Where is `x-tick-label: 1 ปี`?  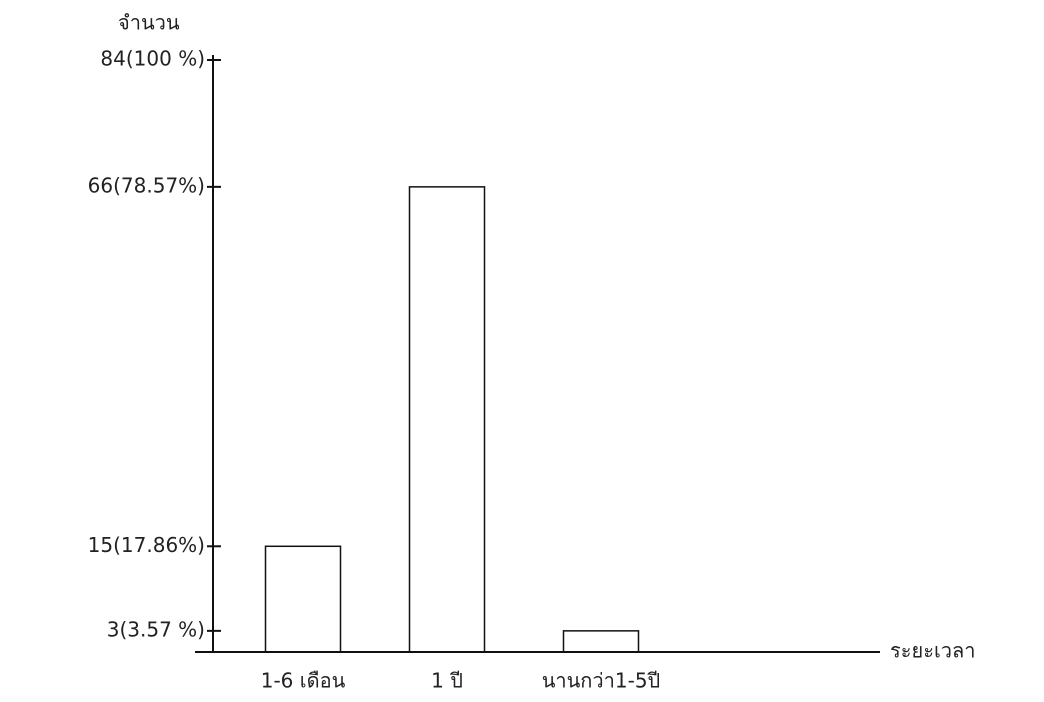
x-tick-label: 1 ปี is located at coordinates (447, 681).